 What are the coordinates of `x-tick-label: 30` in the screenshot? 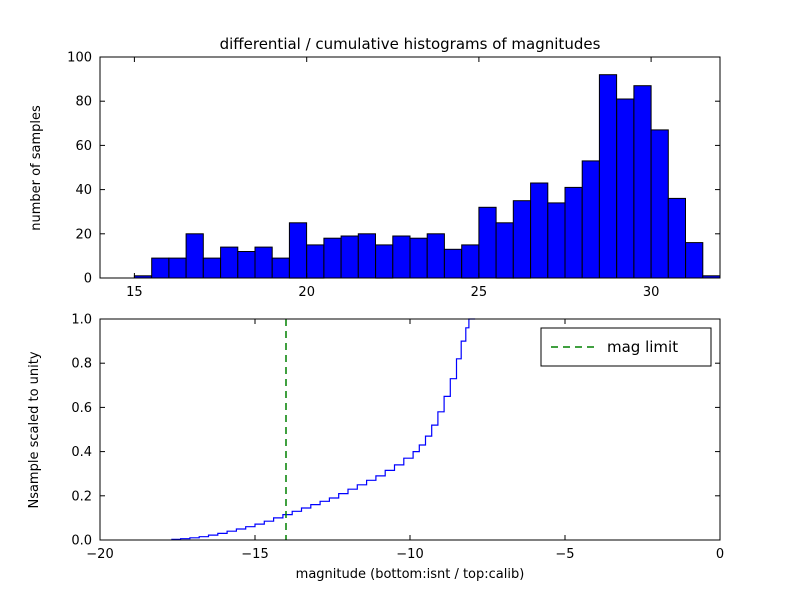 It's located at (651, 292).